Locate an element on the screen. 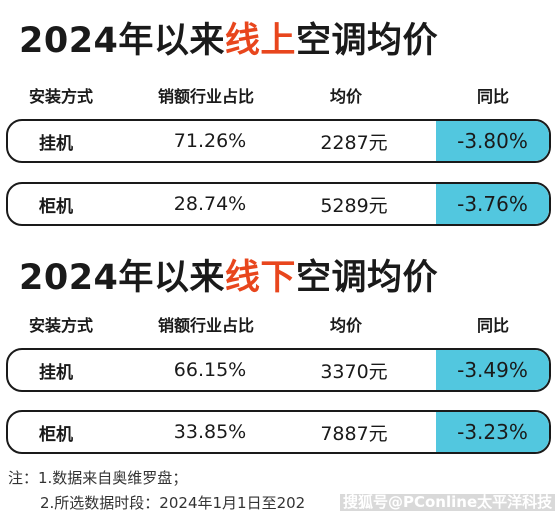  row-price: 3370元 is located at coordinates (354, 371).